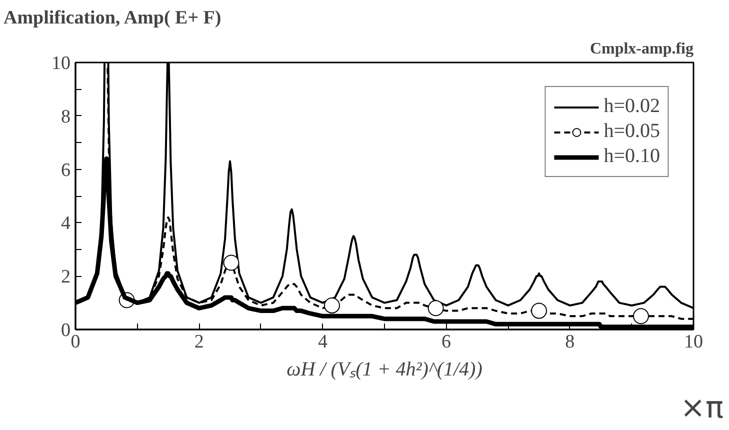 Image resolution: width=729 pixels, height=430 pixels. Describe the element at coordinates (113, 18) in the screenshot. I see `y-axis-title: Amplification, Amp( E+ F)` at that location.